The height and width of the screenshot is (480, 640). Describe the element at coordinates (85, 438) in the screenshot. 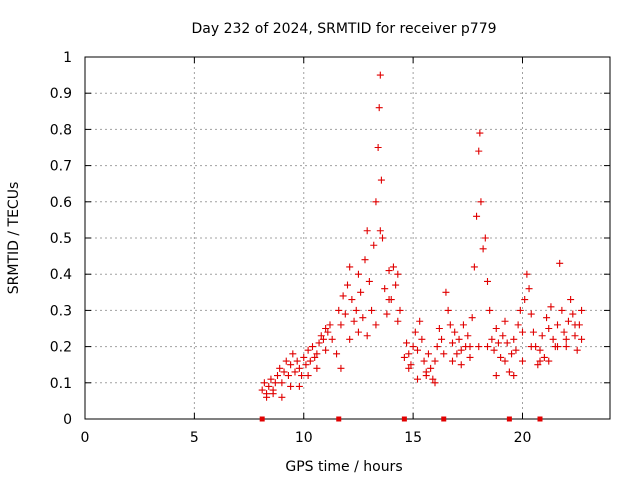

I see `x-tick-label: 0` at that location.